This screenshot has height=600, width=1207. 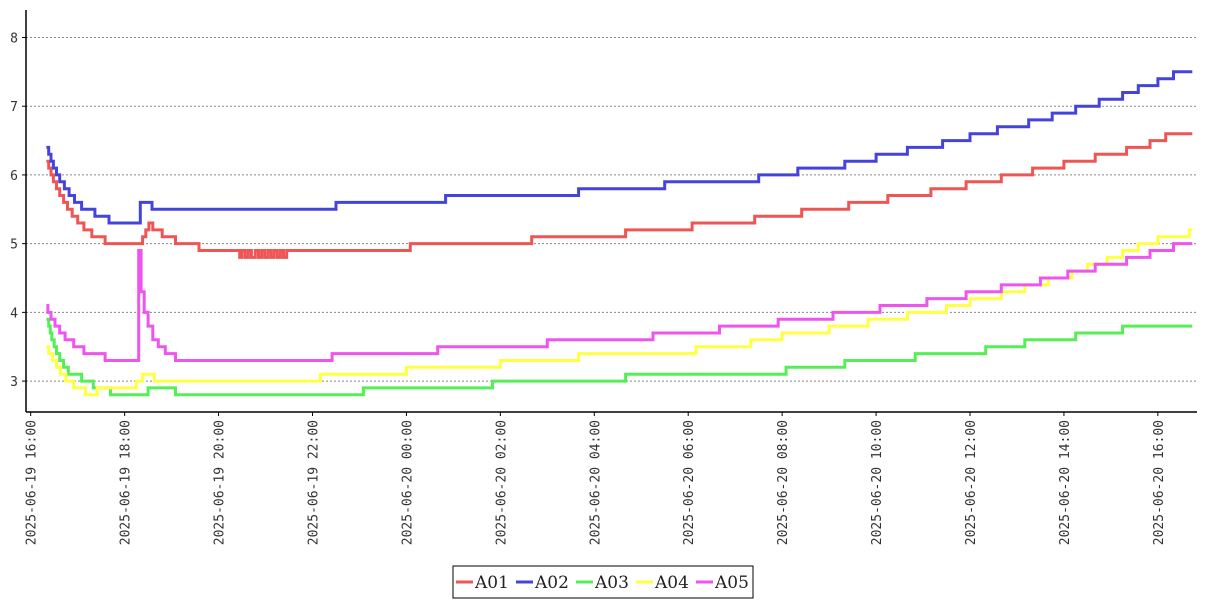 I want to click on x-tick-label: 2025-06-19 20:00, so click(x=220, y=482).